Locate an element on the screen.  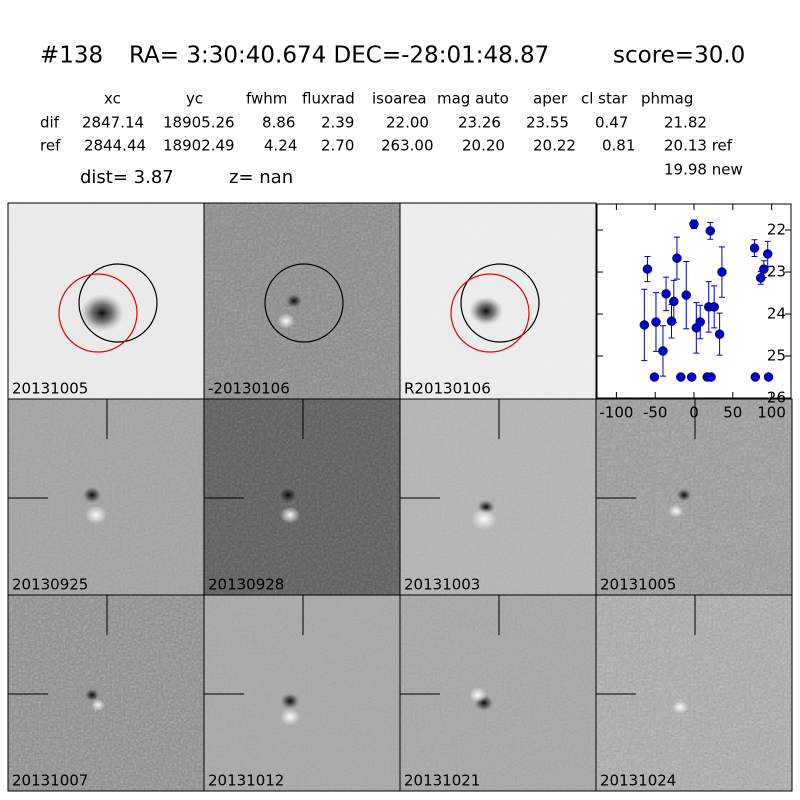
score: score=30.0 is located at coordinates (679, 56).